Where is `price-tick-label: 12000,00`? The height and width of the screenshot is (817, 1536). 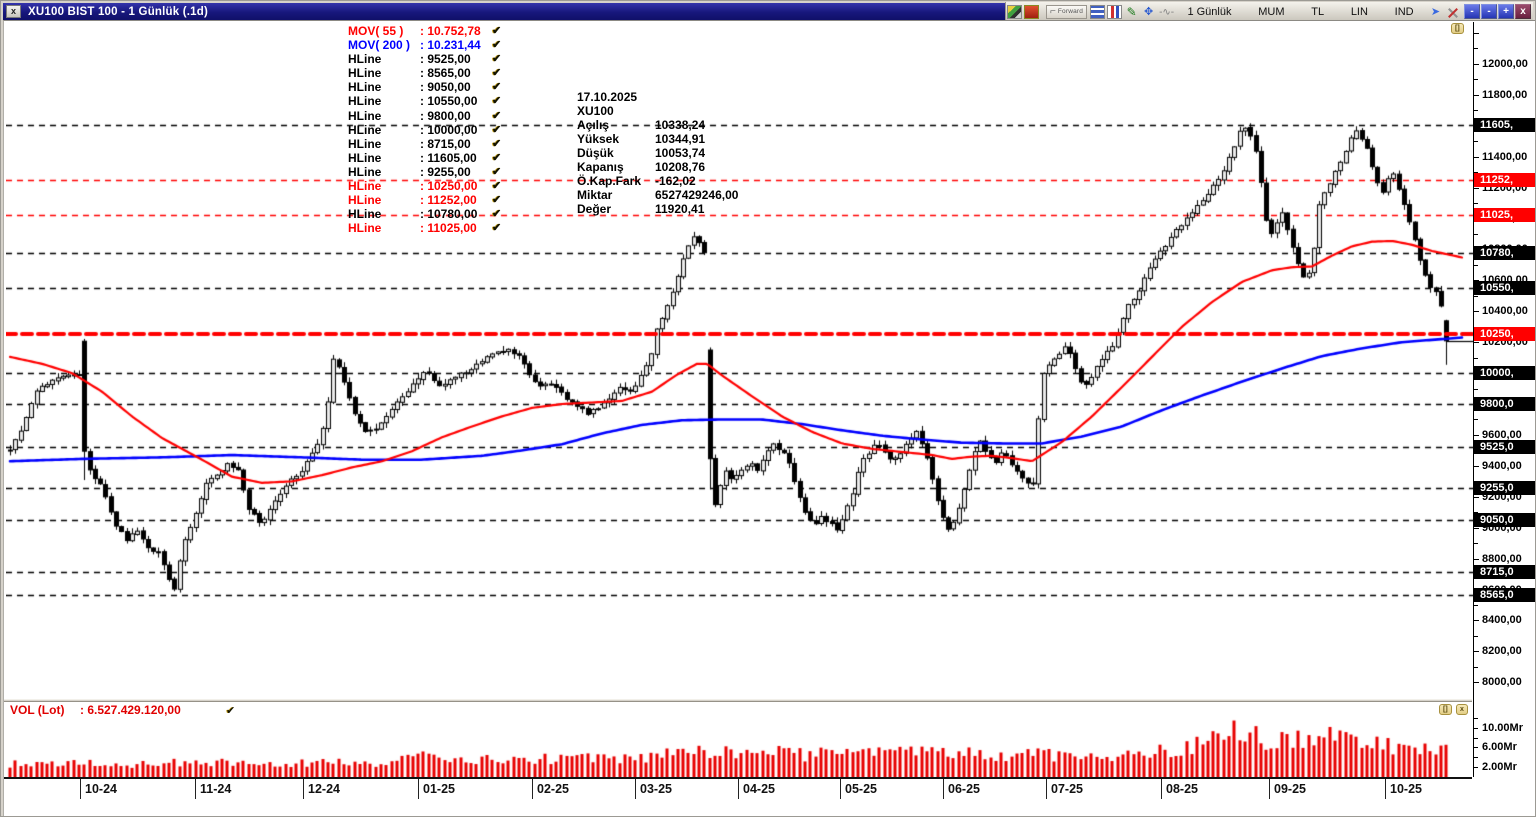 price-tick-label: 12000,00 is located at coordinates (1505, 63).